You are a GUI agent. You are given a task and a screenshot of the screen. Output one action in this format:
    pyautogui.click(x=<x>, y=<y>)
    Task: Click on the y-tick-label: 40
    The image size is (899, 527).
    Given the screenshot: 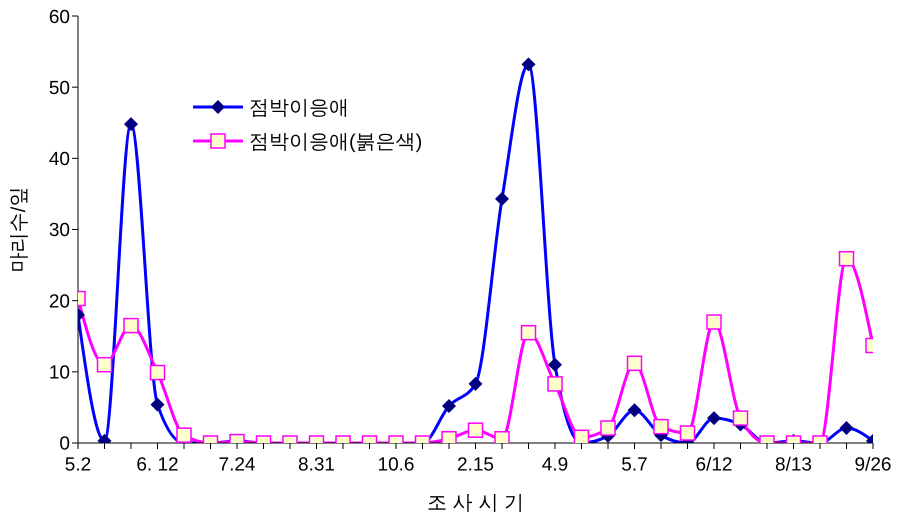 What is the action you would take?
    pyautogui.click(x=59, y=159)
    